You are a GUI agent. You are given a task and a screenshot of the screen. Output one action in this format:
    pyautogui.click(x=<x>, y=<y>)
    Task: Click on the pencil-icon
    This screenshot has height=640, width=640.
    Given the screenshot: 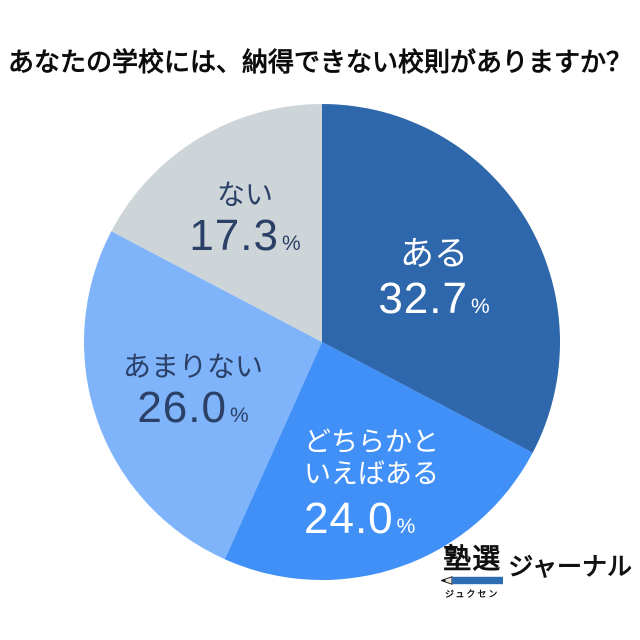 What is the action you would take?
    pyautogui.click(x=472, y=580)
    